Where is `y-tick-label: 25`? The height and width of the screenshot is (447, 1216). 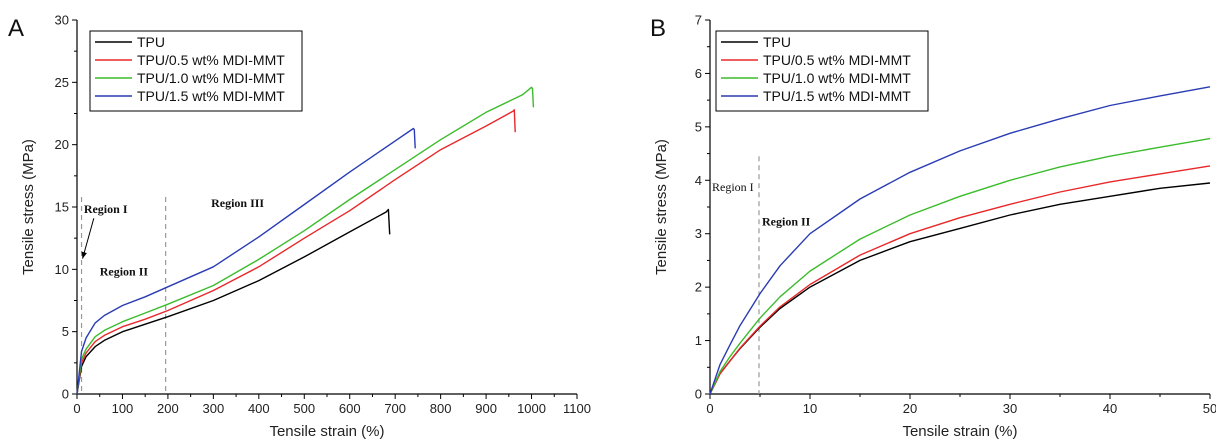
y-tick-label: 25 is located at coordinates (62, 82).